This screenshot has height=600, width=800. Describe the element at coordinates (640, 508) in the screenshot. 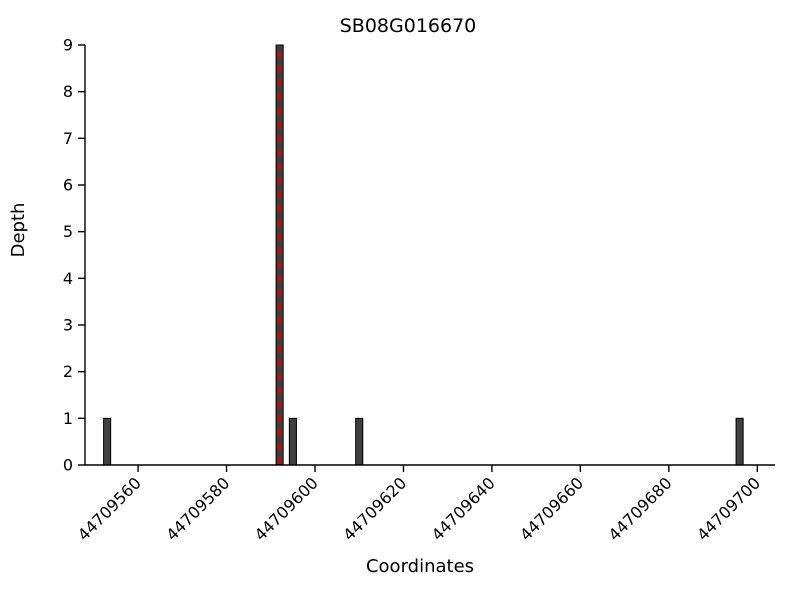

I see `x-tick-label: 44709680` at that location.